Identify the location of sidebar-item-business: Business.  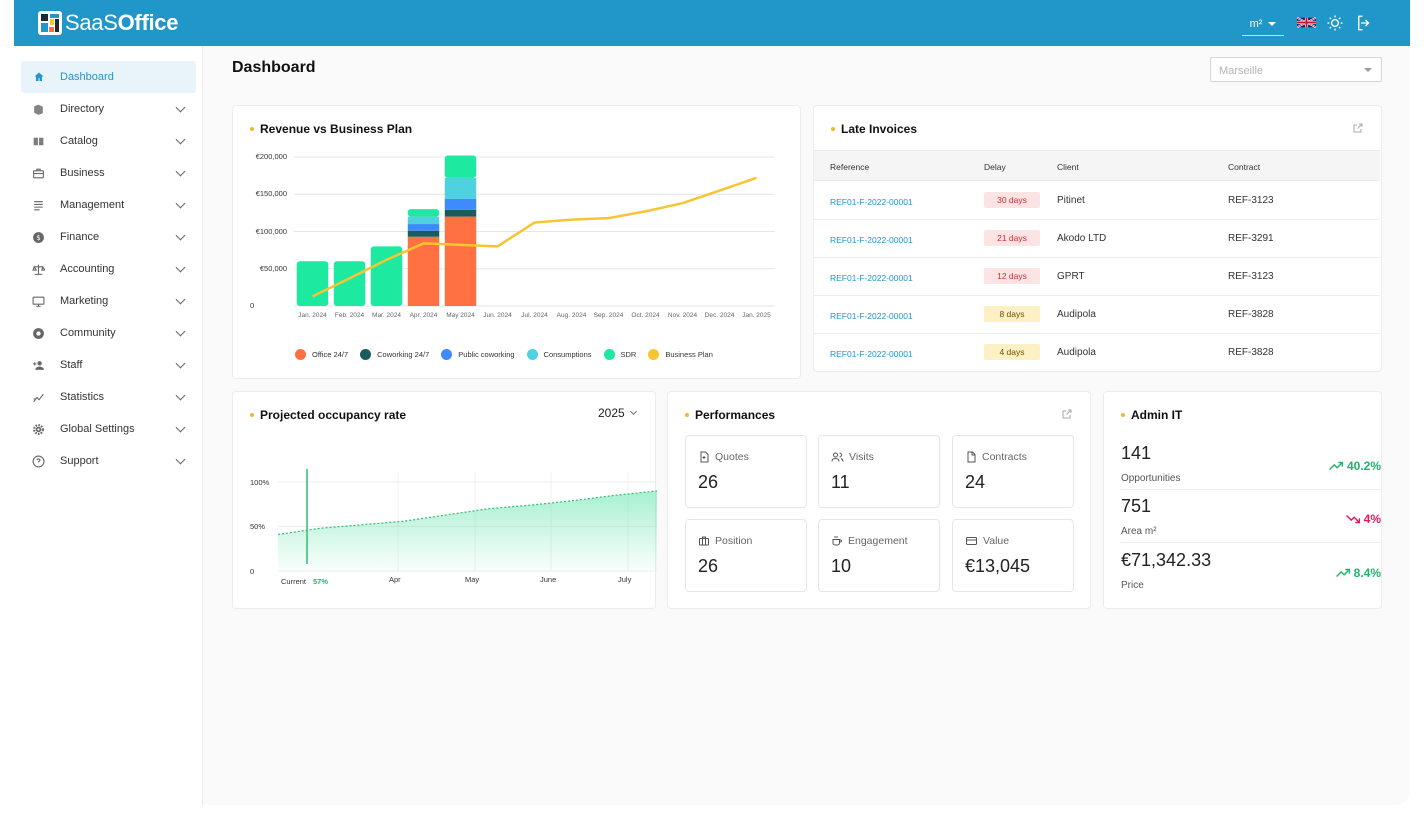
(108, 173).